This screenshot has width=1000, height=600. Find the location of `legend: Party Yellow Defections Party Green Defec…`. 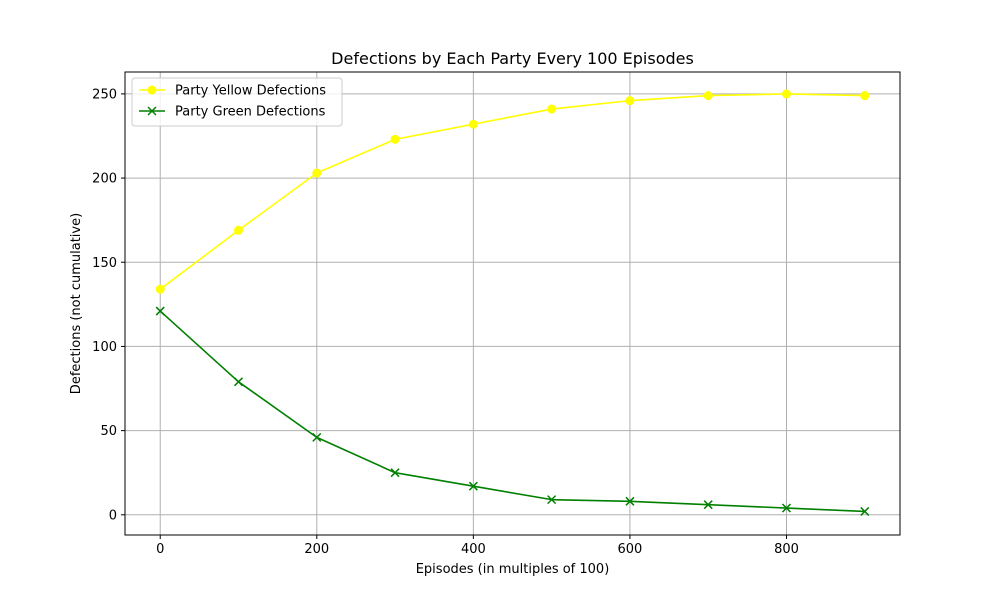

legend: Party Yellow Defections Party Green Defec… is located at coordinates (237, 102).